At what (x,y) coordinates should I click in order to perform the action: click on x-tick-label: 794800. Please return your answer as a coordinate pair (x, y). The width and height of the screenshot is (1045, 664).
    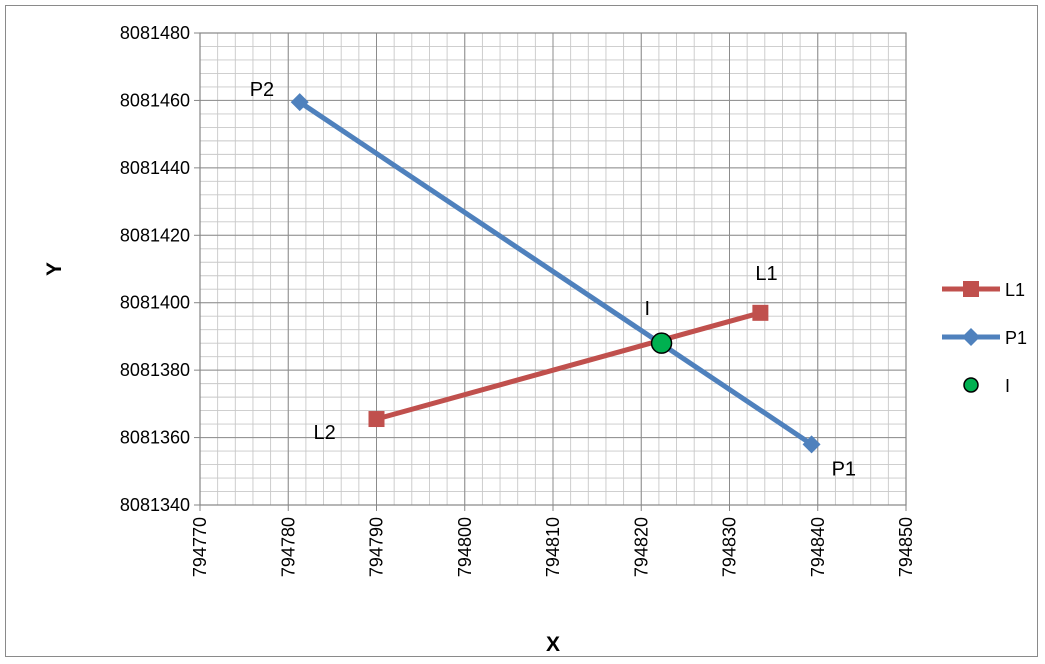
    Looking at the image, I should click on (465, 547).